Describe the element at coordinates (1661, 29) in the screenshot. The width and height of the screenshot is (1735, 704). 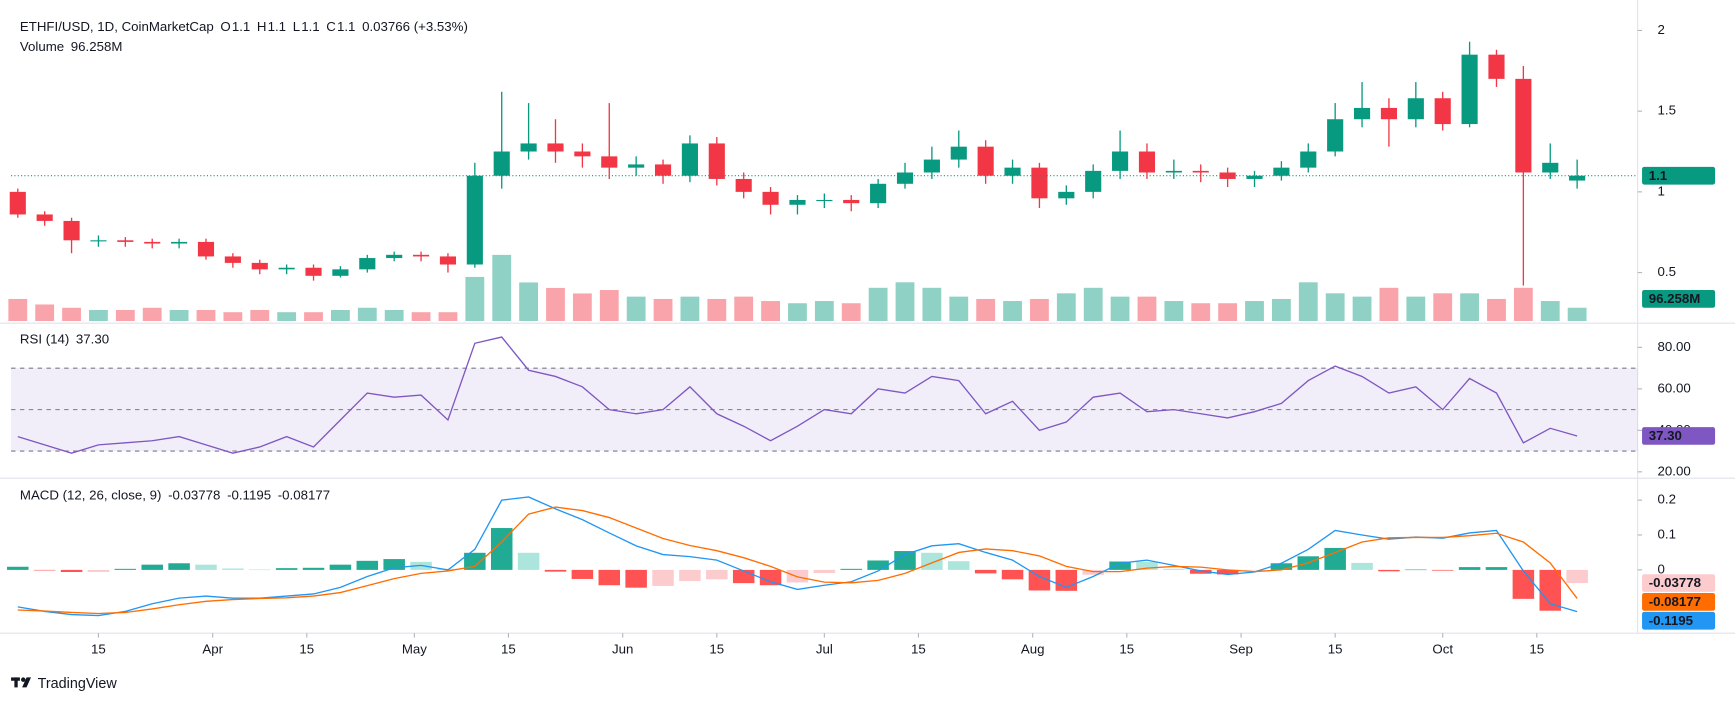
I see `y-tick-label: 2` at that location.